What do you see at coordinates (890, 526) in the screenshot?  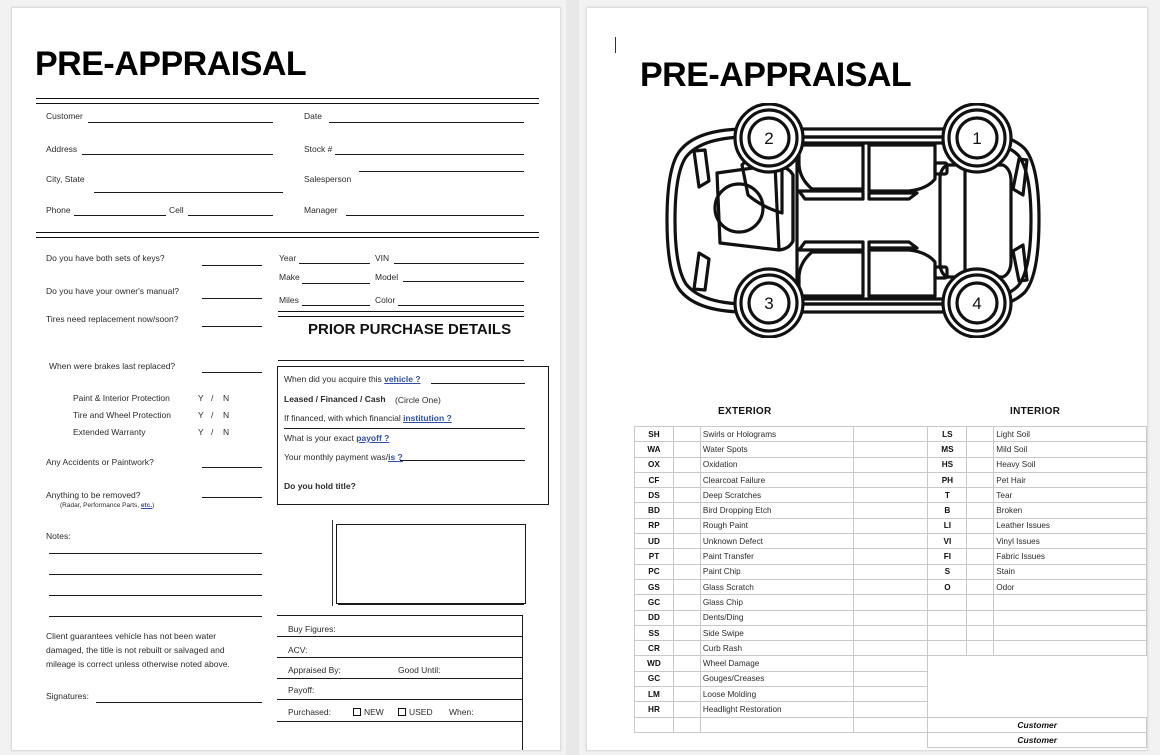 I see `defect-row: RP Rough Paint LI Leather Issues` at bounding box center [890, 526].